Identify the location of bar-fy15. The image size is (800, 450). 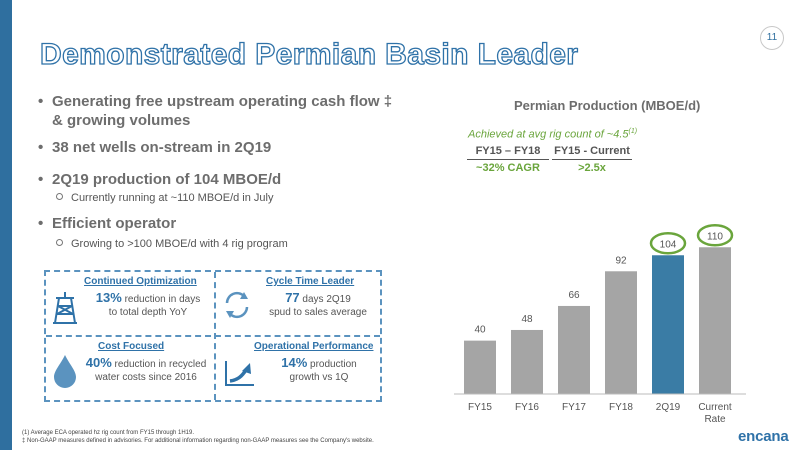
(480, 367).